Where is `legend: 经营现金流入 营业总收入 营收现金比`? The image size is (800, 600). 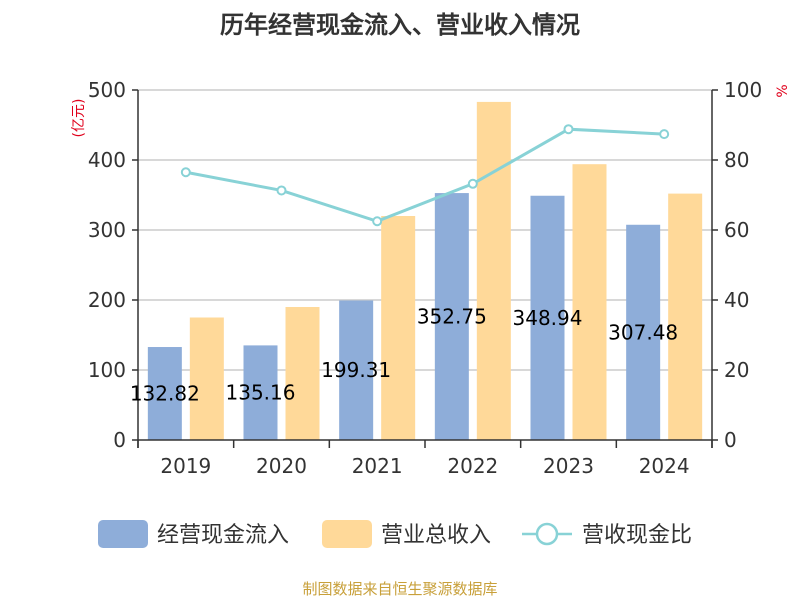 legend: 经营现金流入 营业总收入 营收现金比 is located at coordinates (395, 534).